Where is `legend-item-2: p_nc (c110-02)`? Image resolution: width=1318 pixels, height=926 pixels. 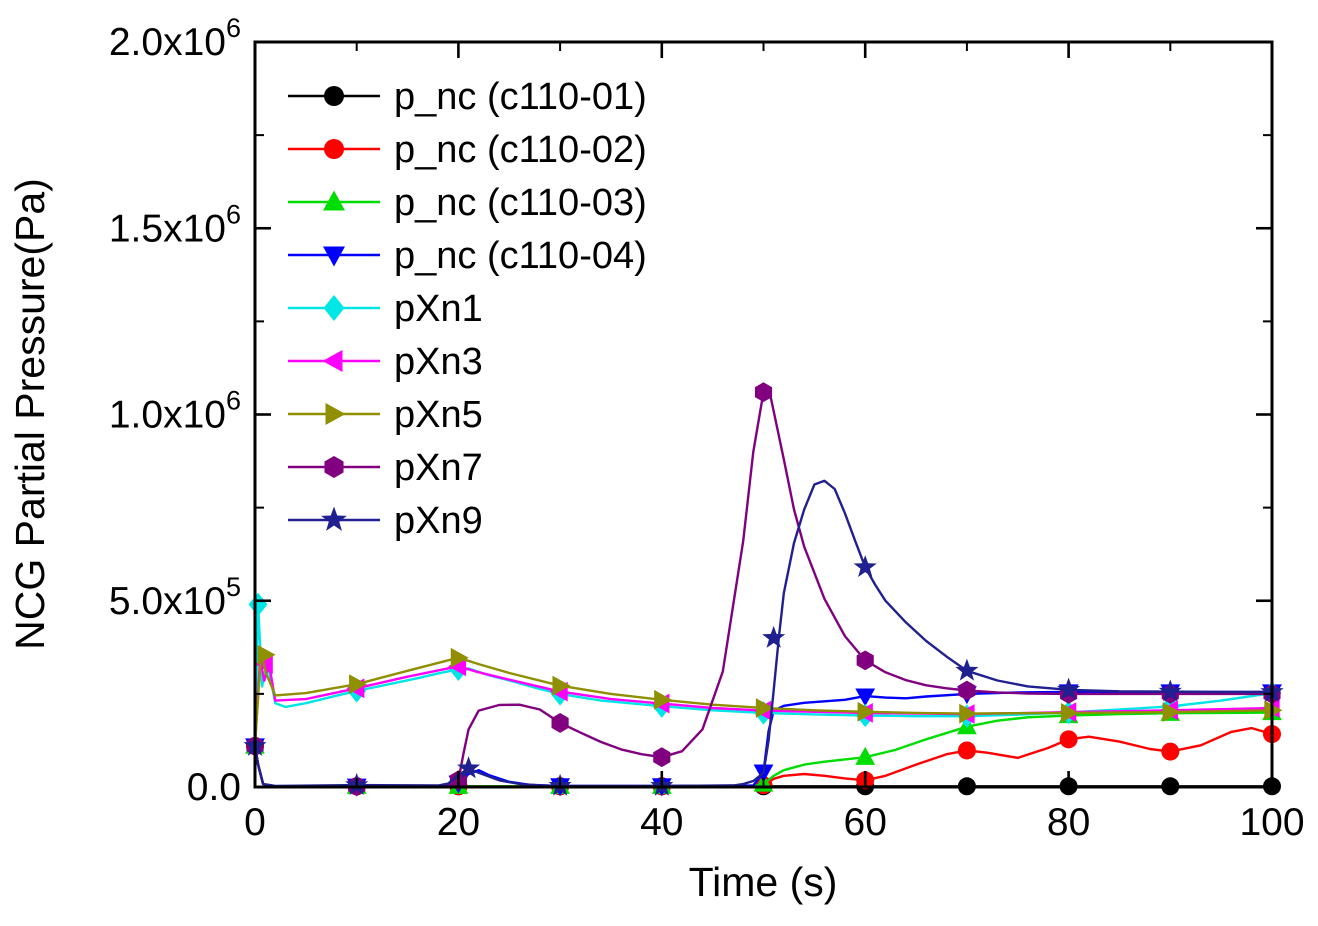
legend-item-2: p_nc (c110-02) is located at coordinates (467, 150).